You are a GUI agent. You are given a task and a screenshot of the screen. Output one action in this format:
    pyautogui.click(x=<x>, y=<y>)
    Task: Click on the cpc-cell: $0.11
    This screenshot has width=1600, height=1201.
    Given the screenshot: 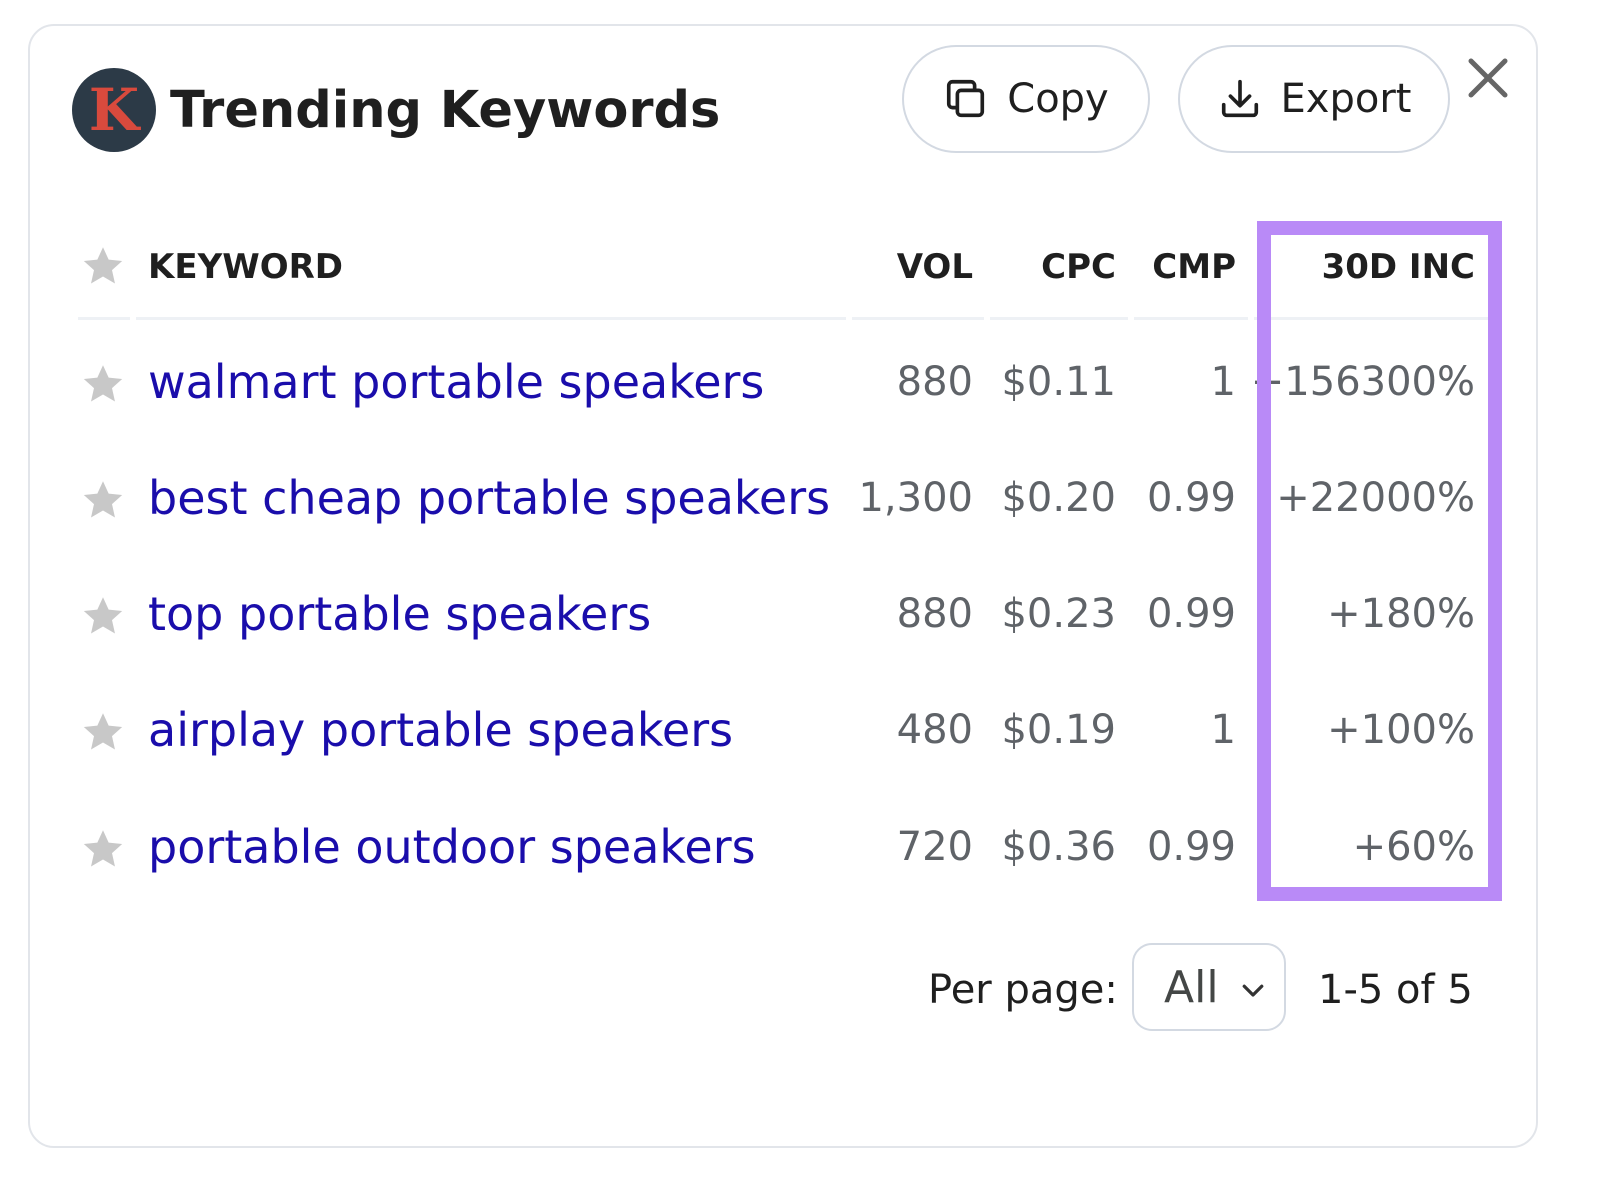 What is the action you would take?
    pyautogui.click(x=1058, y=382)
    